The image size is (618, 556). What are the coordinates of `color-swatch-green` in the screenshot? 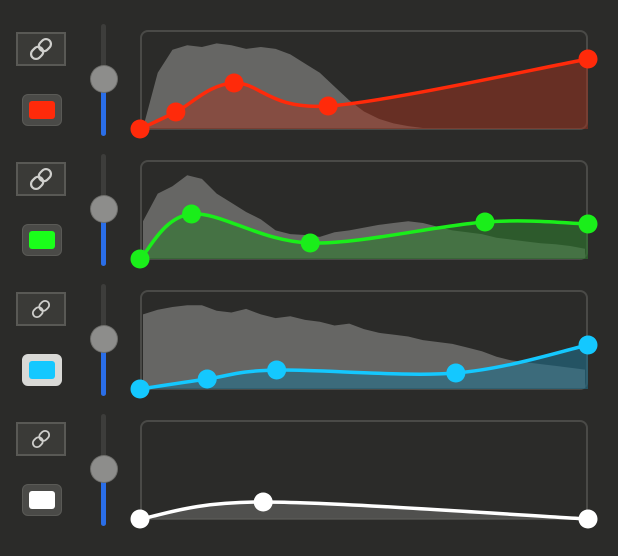 It's located at (42, 240).